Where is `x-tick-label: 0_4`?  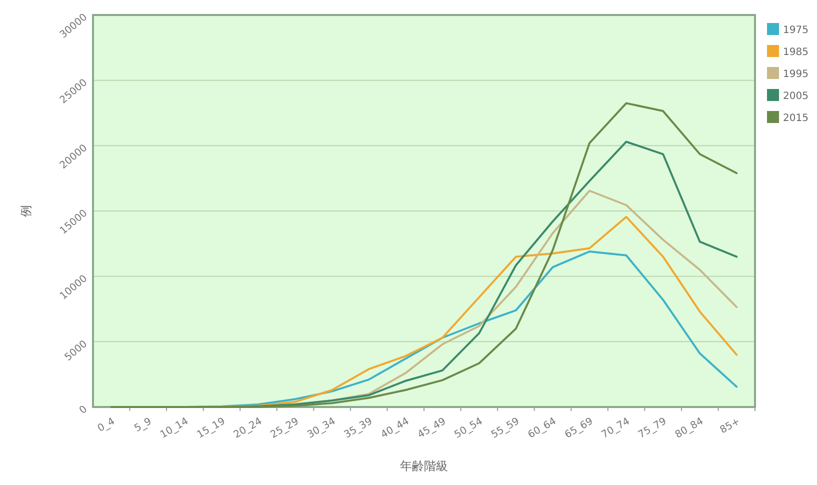
x-tick-label: 0_4 is located at coordinates (106, 425).